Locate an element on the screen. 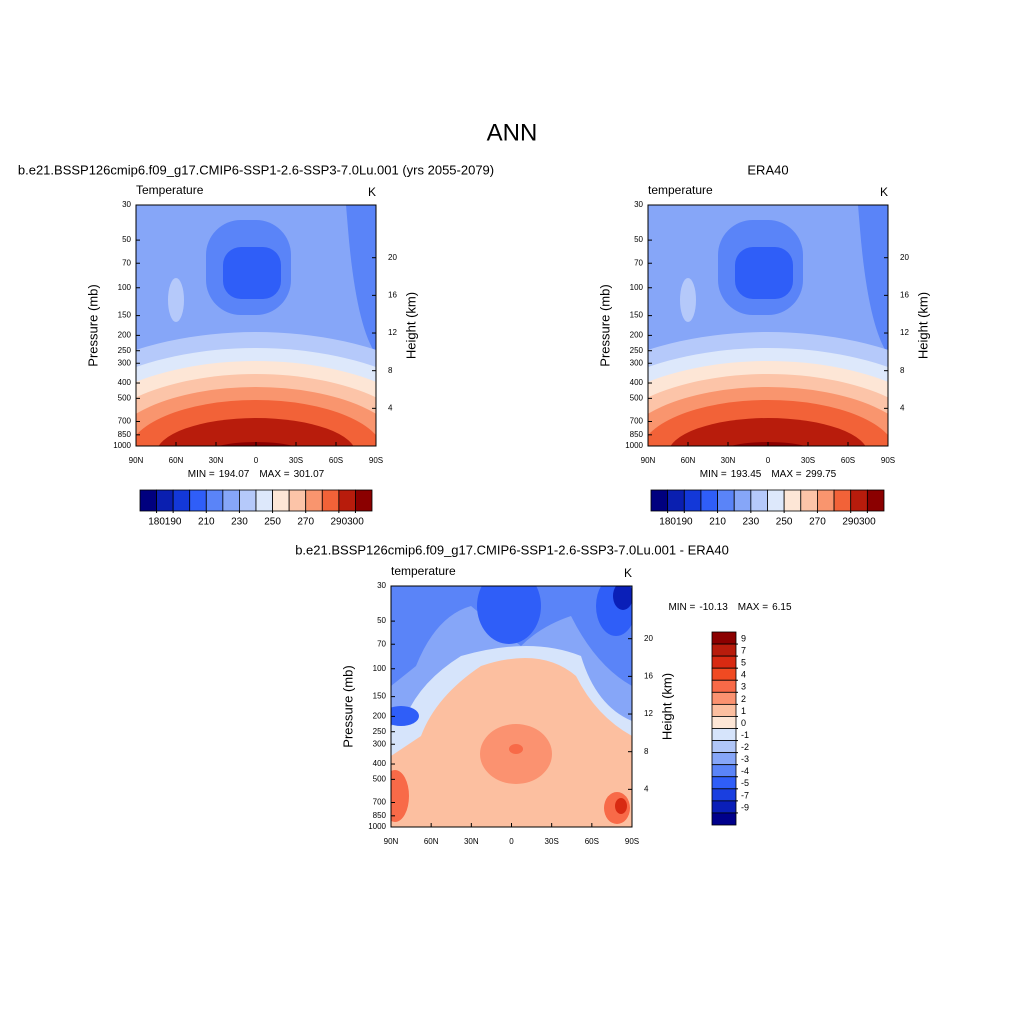 This screenshot has width=1024, height=1024. colorbar-tick-label: 300 is located at coordinates (355, 522).